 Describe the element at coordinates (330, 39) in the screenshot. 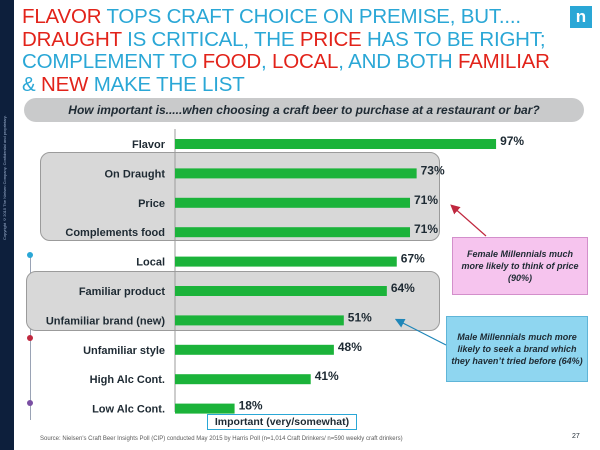

I see `headline-segment: PRICE` at that location.